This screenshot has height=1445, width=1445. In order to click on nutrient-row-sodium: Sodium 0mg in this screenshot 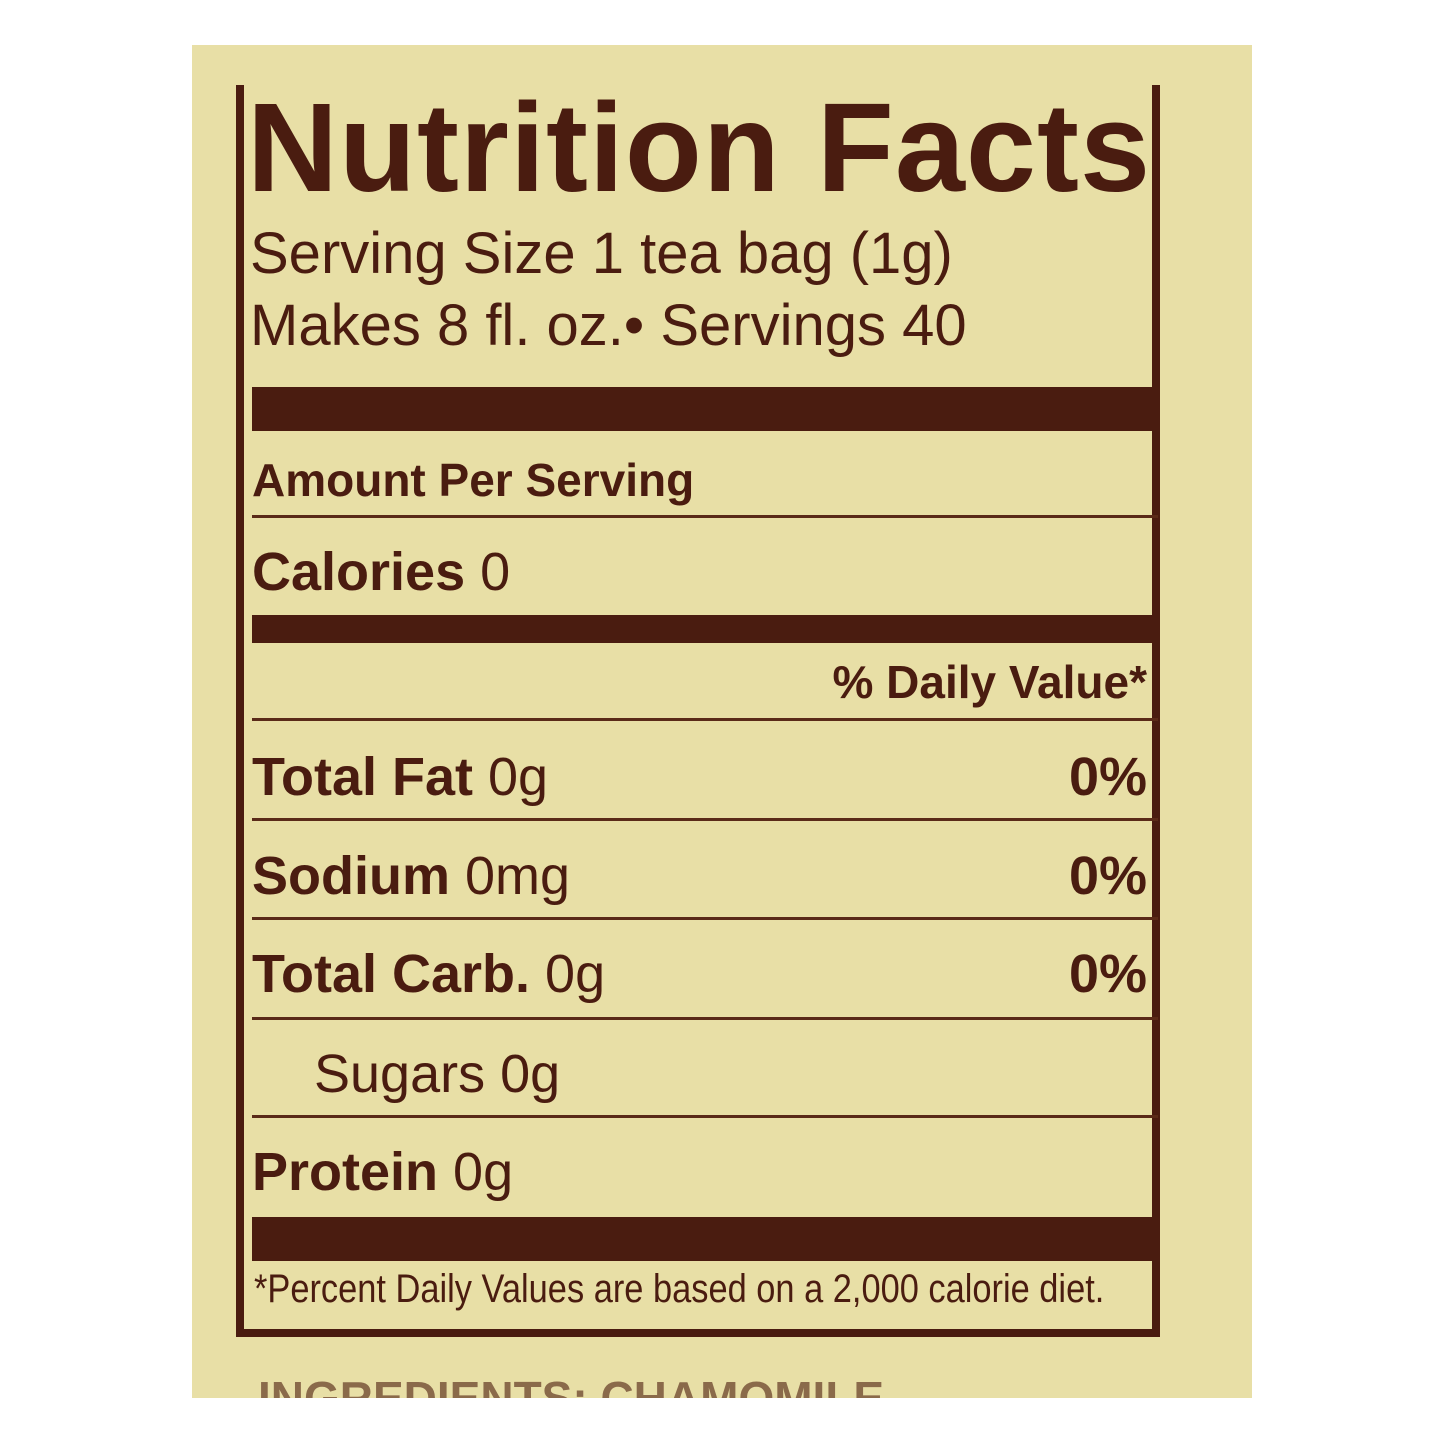, I will do `click(411, 876)`.